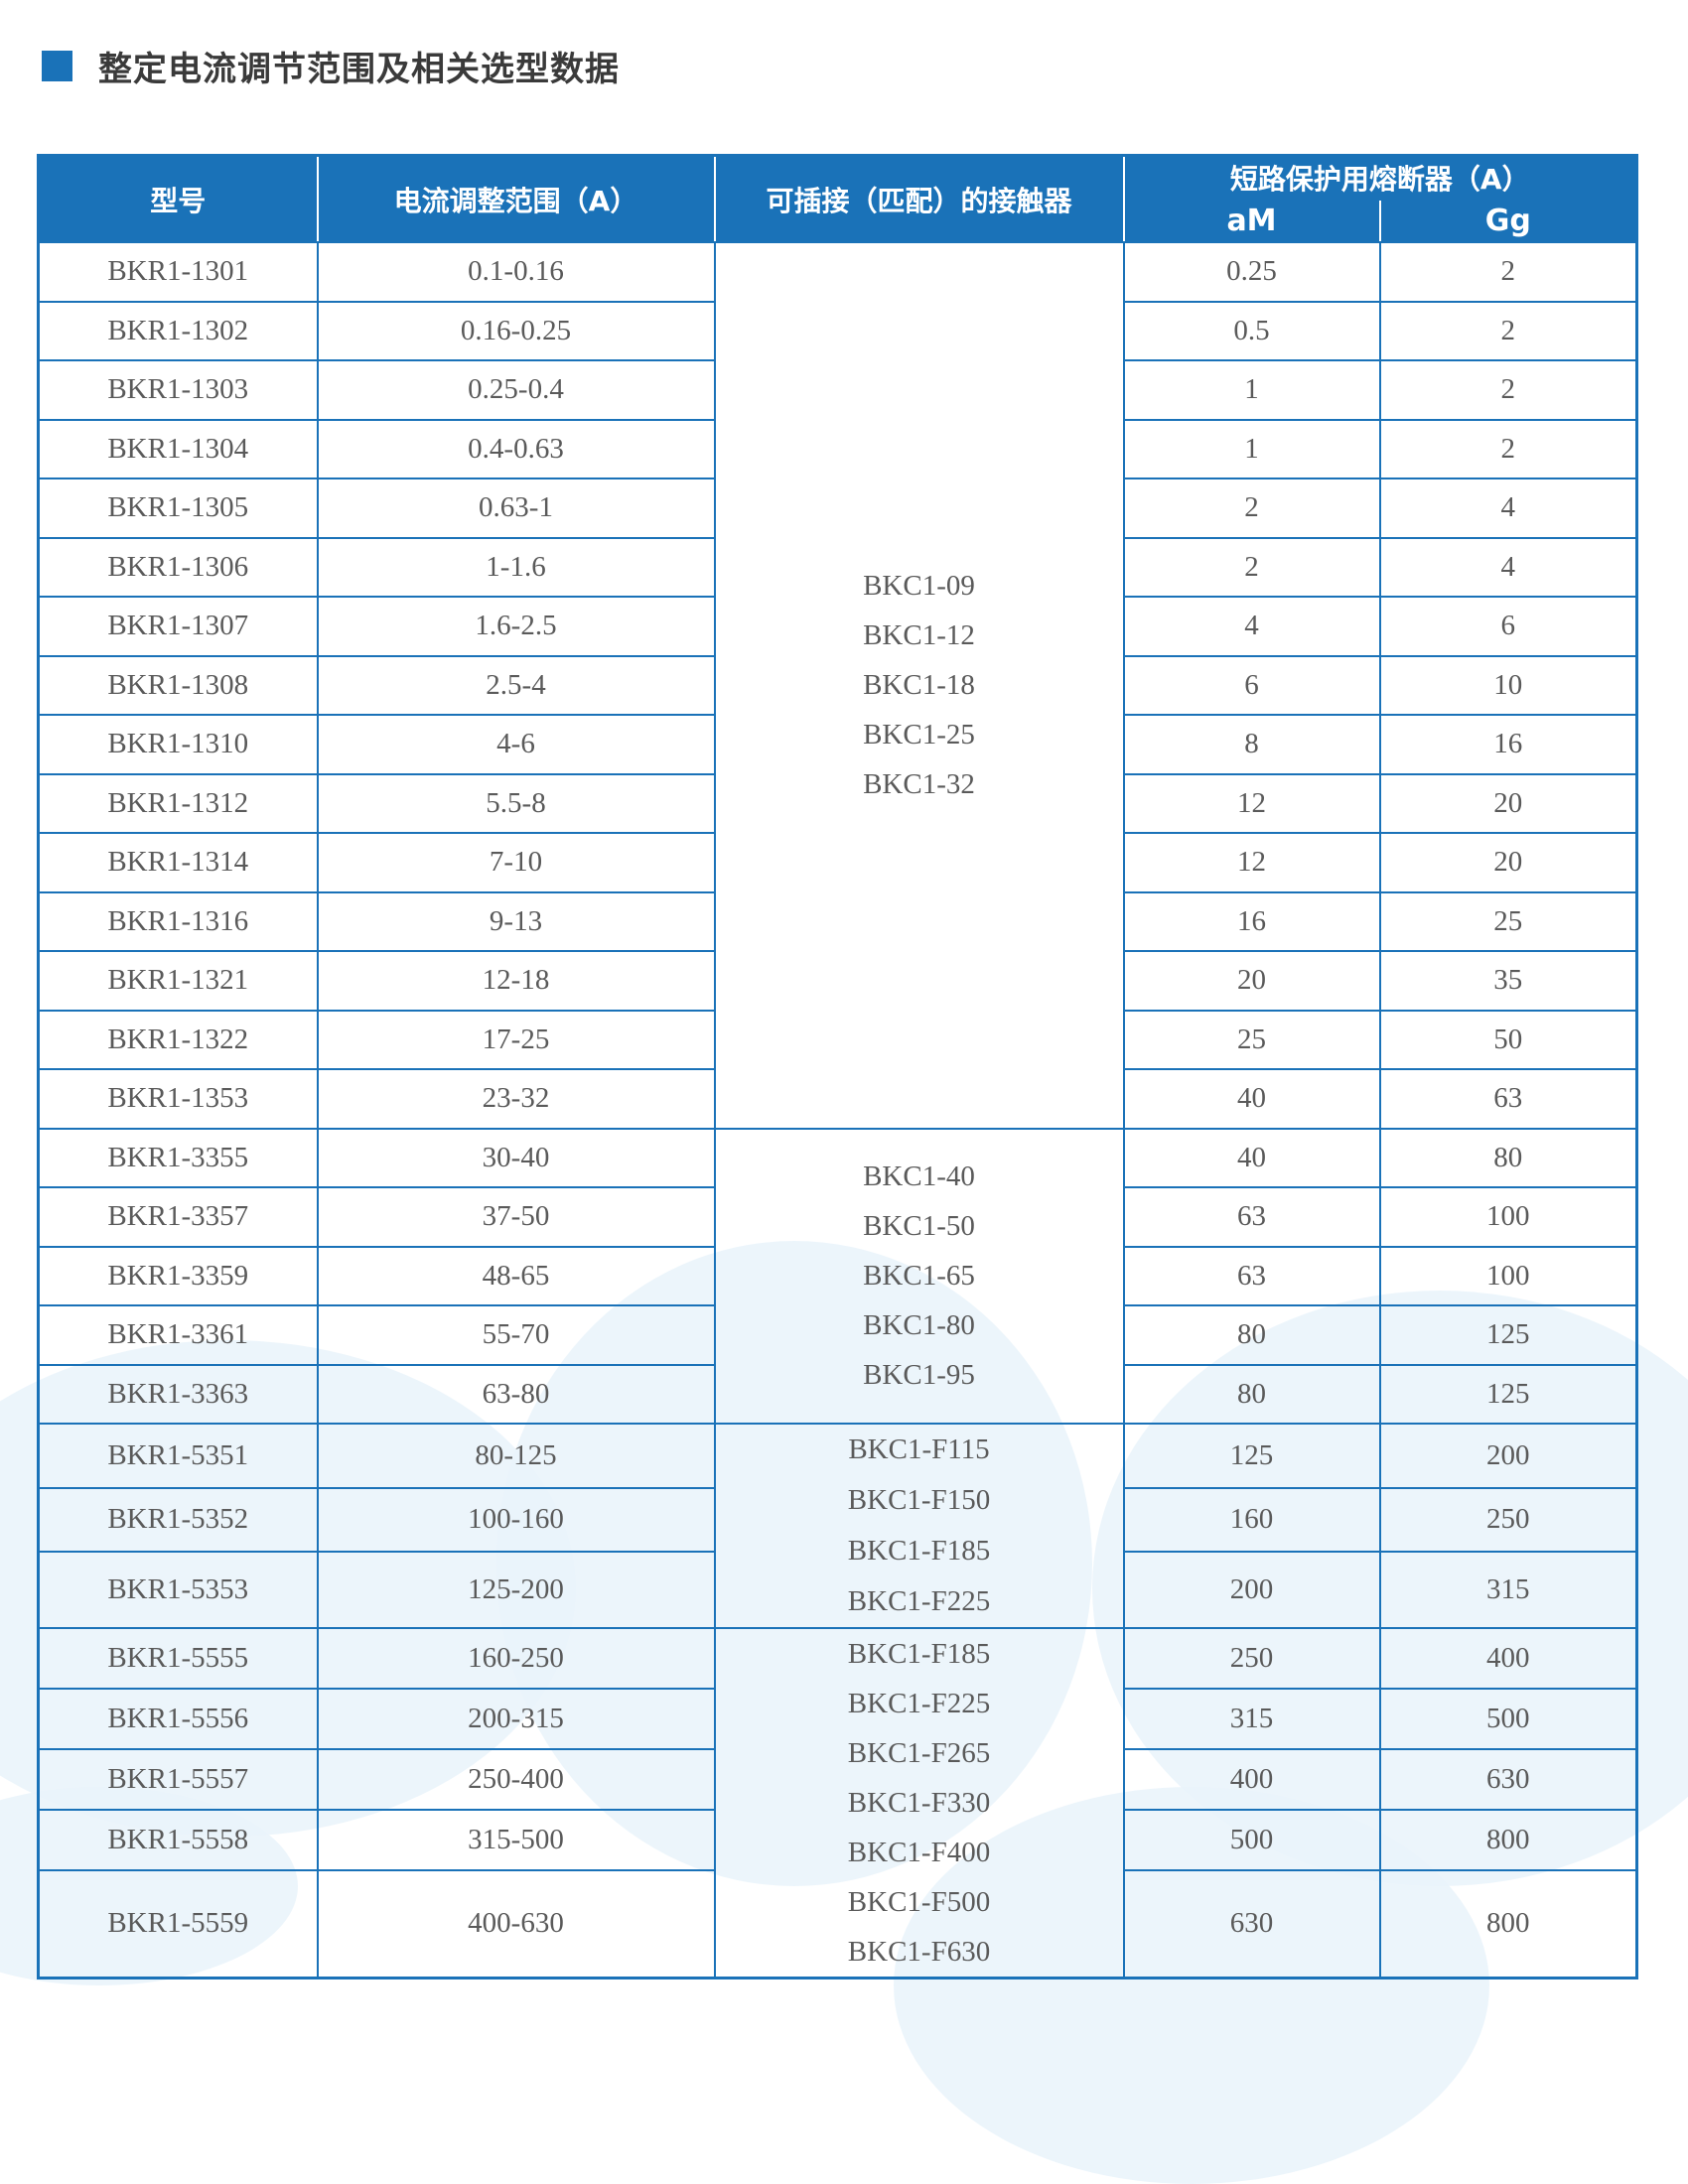  Describe the element at coordinates (919, 1375) in the screenshot. I see `contactor-item: BKC1-95` at that location.